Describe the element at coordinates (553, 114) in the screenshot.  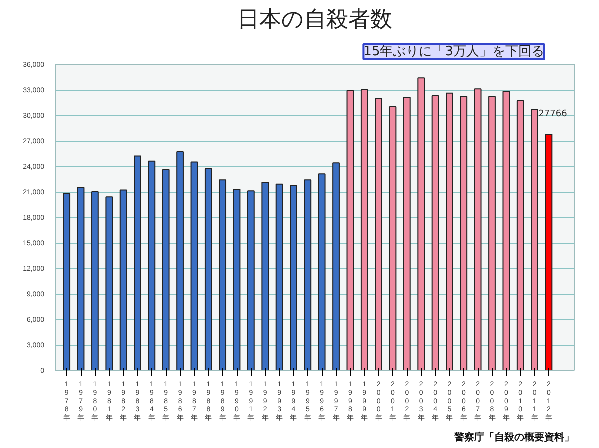
I see `data-label: 27766` at that location.